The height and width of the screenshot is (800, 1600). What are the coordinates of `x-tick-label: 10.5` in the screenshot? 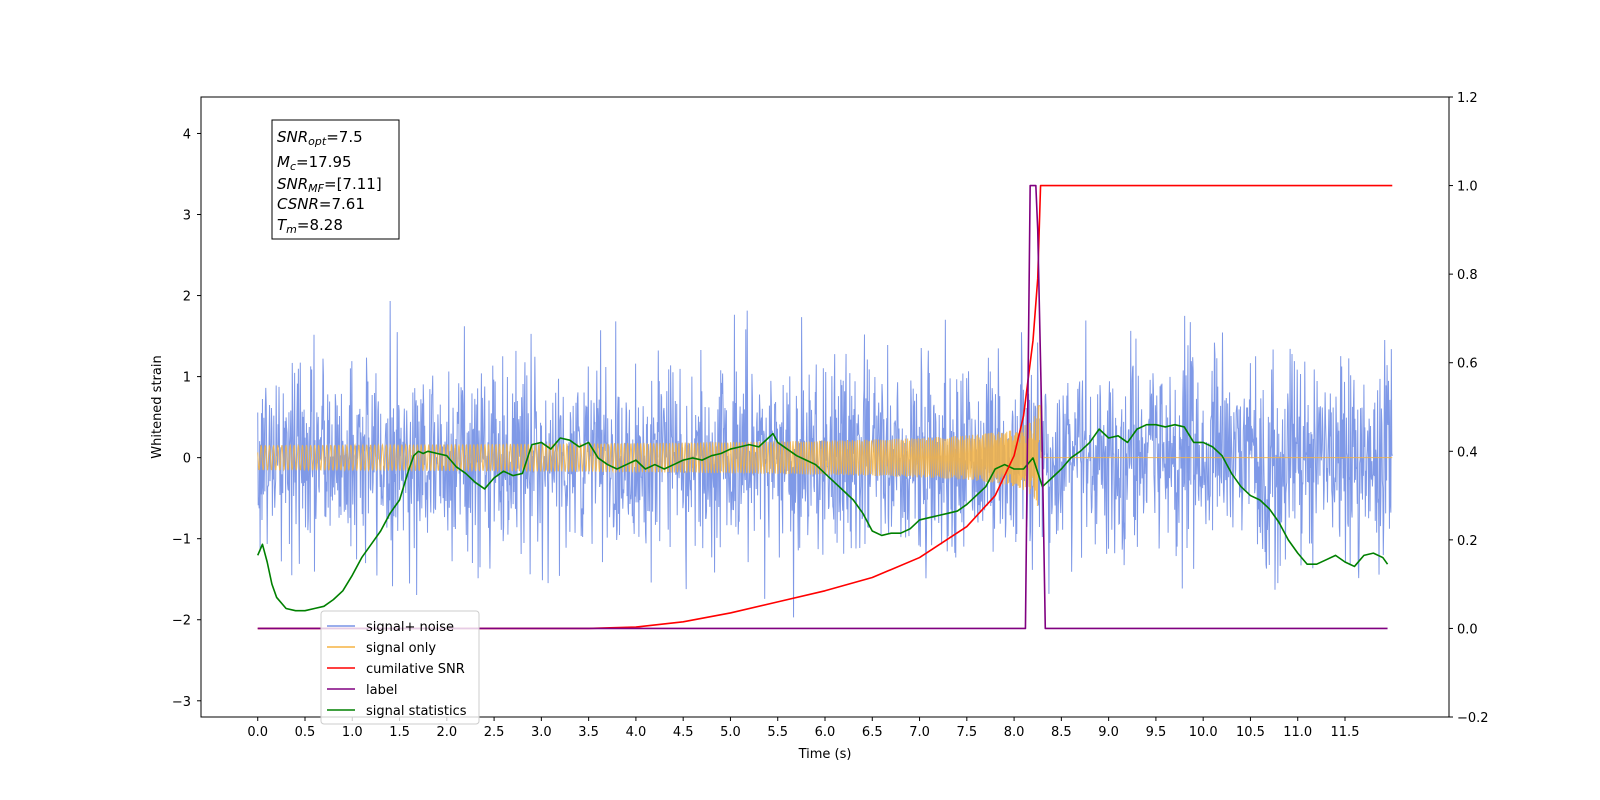 It's located at (1250, 732).